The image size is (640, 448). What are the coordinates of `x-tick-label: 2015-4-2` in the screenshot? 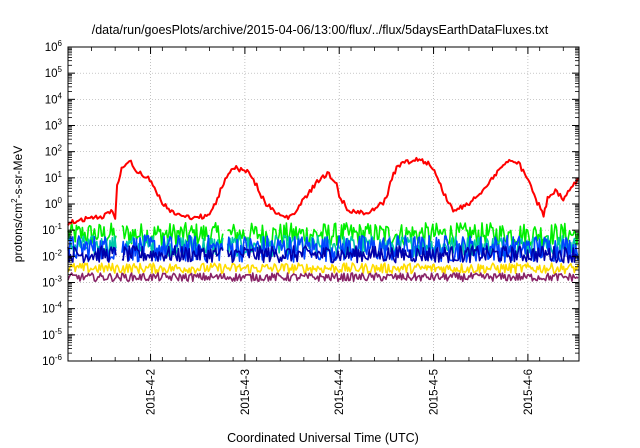 It's located at (152, 392).